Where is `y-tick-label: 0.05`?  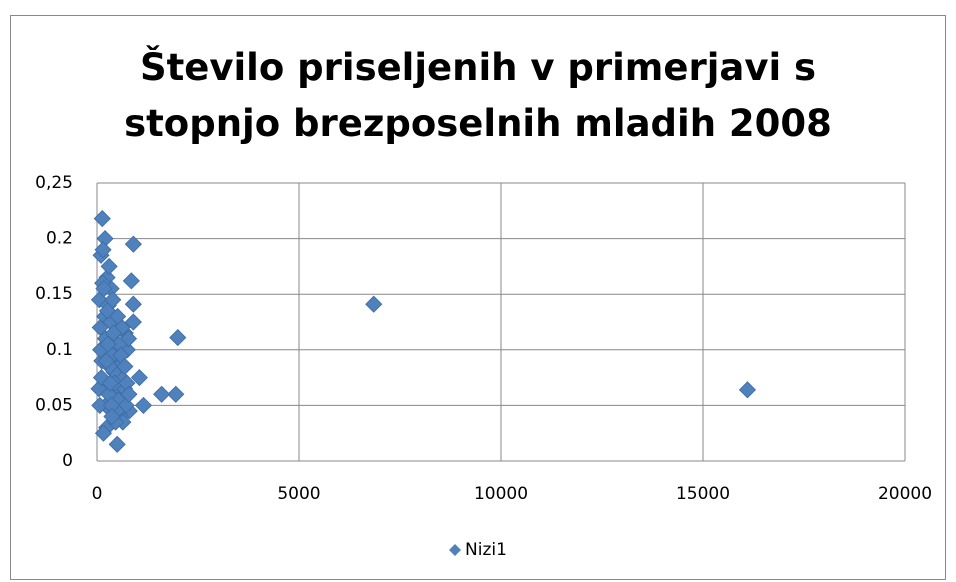 y-tick-label: 0.05 is located at coordinates (54, 405).